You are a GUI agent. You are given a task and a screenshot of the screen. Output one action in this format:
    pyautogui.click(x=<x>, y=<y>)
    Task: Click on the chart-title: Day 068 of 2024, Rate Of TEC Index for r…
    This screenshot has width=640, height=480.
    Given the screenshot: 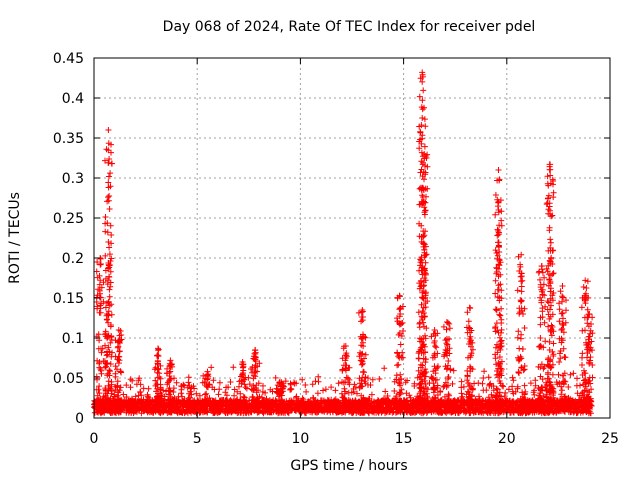 What is the action you would take?
    pyautogui.click(x=349, y=27)
    